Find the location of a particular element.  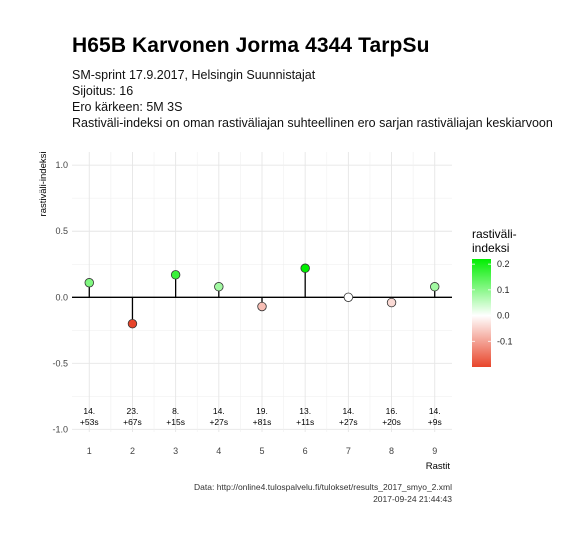

annotation-time: +11s is located at coordinates (305, 422).